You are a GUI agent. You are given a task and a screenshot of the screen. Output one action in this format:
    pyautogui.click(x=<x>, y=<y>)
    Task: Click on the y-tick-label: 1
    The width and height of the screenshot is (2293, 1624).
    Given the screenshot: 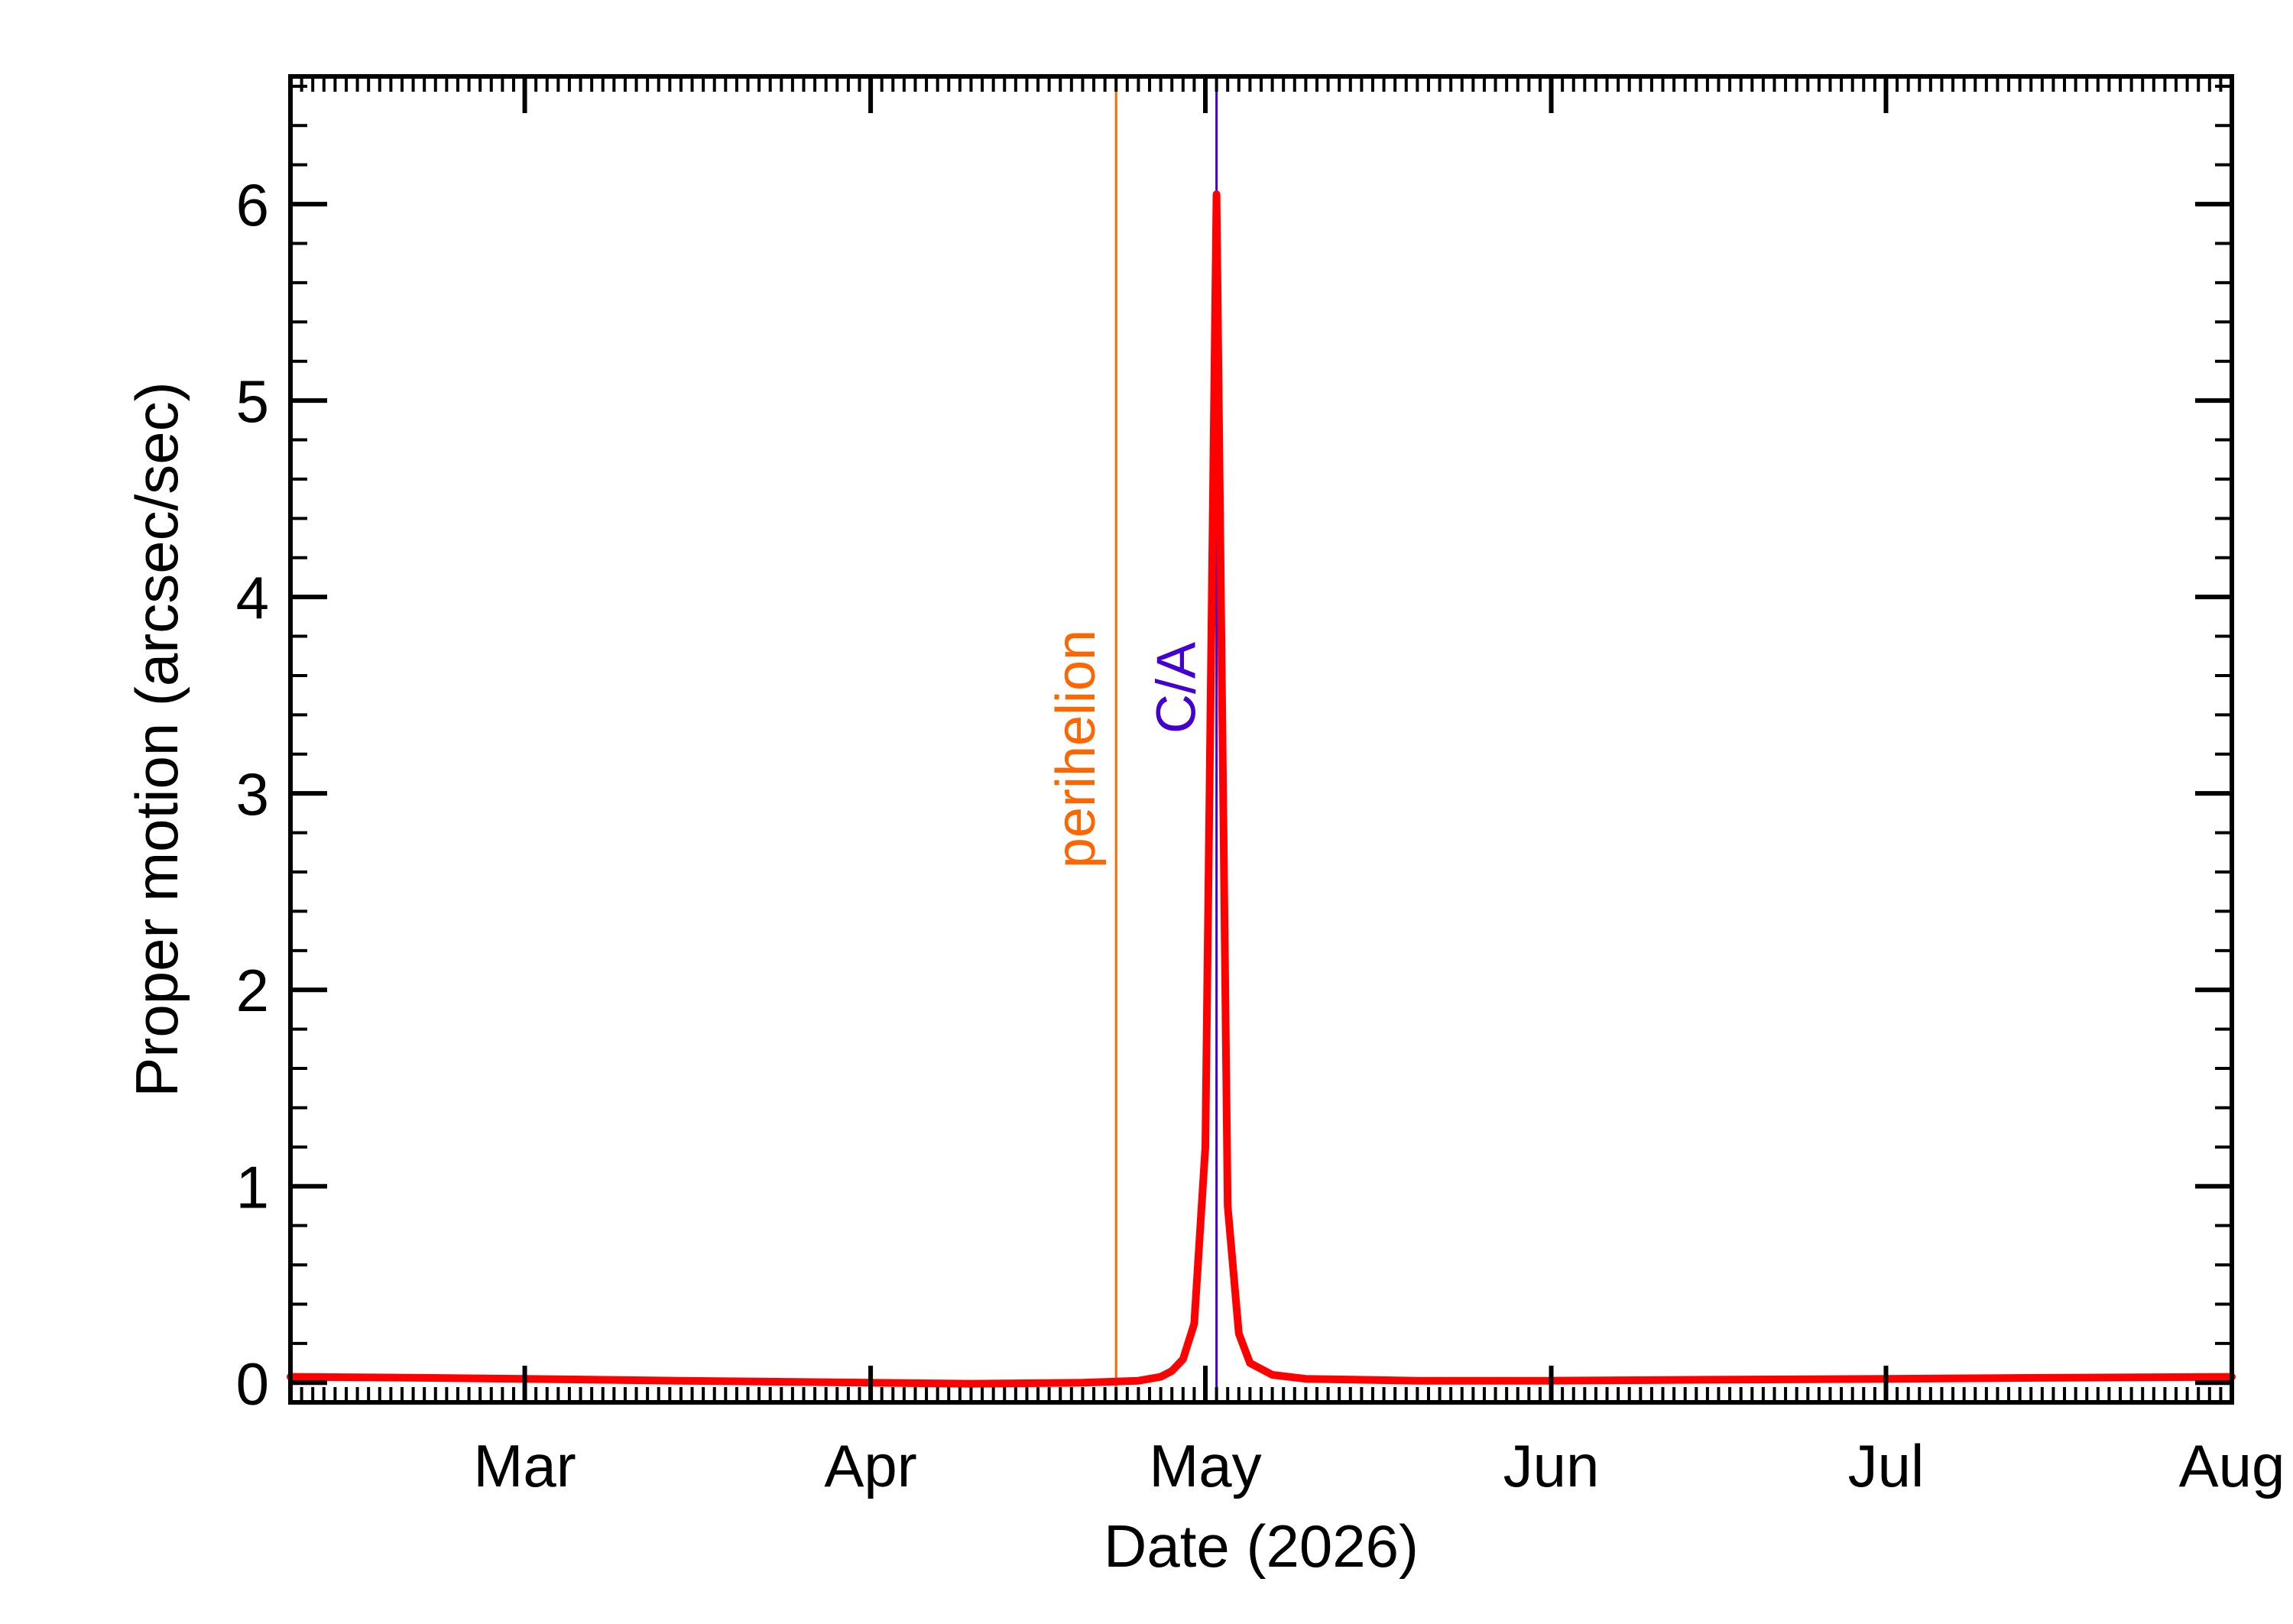 What is the action you would take?
    pyautogui.click(x=253, y=1186)
    